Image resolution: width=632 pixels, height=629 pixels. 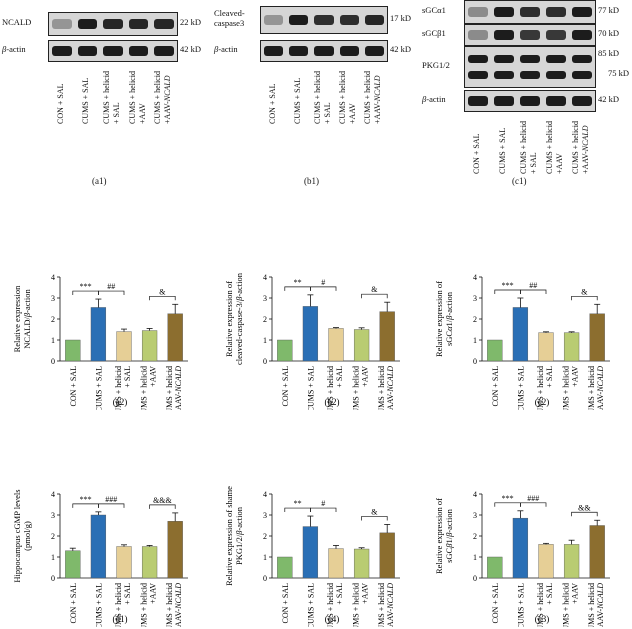 I want to click on chart-caption: (c2), so click(x=542, y=402).